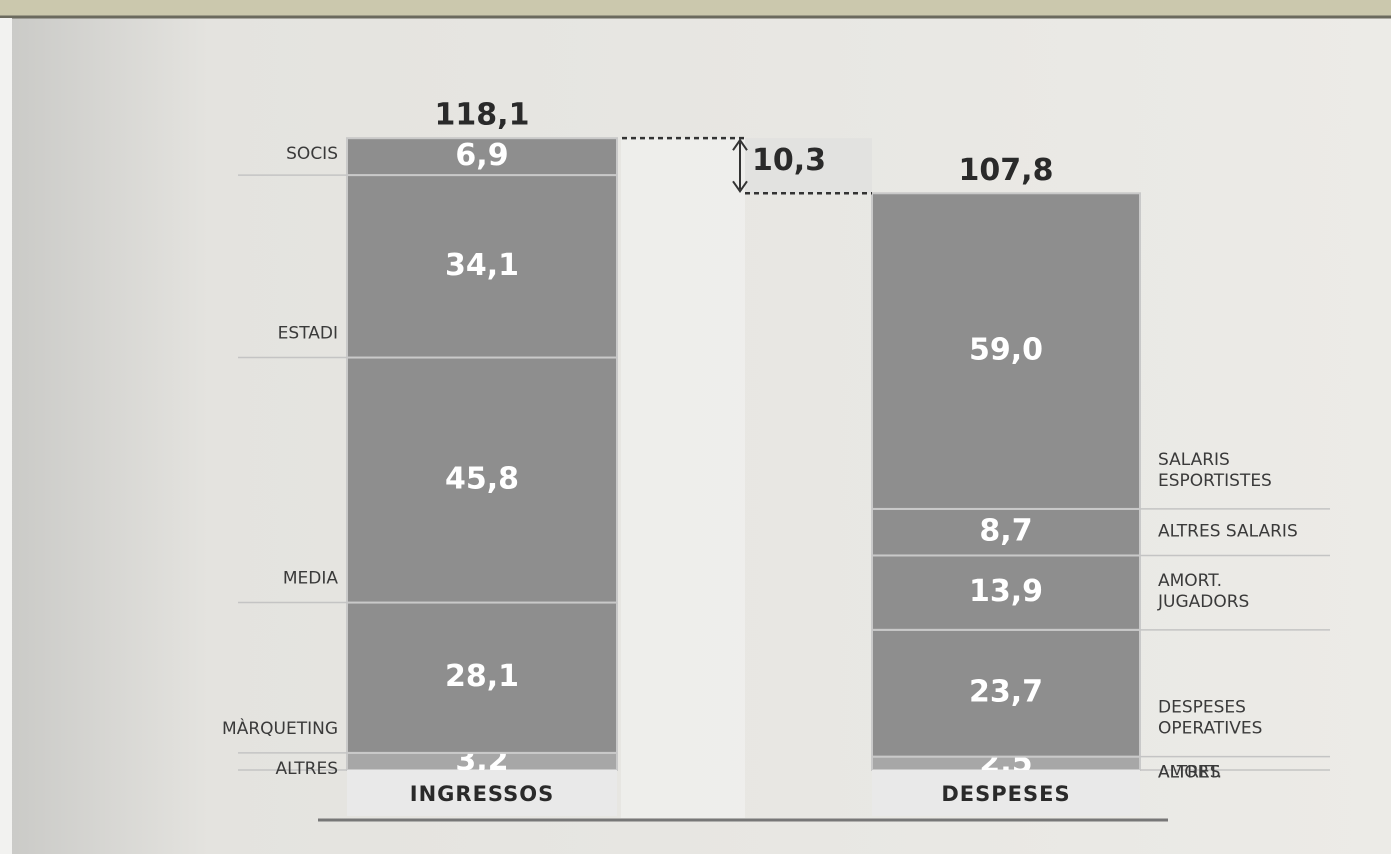  I want to click on category-label: INGRESSOS, so click(482, 794).